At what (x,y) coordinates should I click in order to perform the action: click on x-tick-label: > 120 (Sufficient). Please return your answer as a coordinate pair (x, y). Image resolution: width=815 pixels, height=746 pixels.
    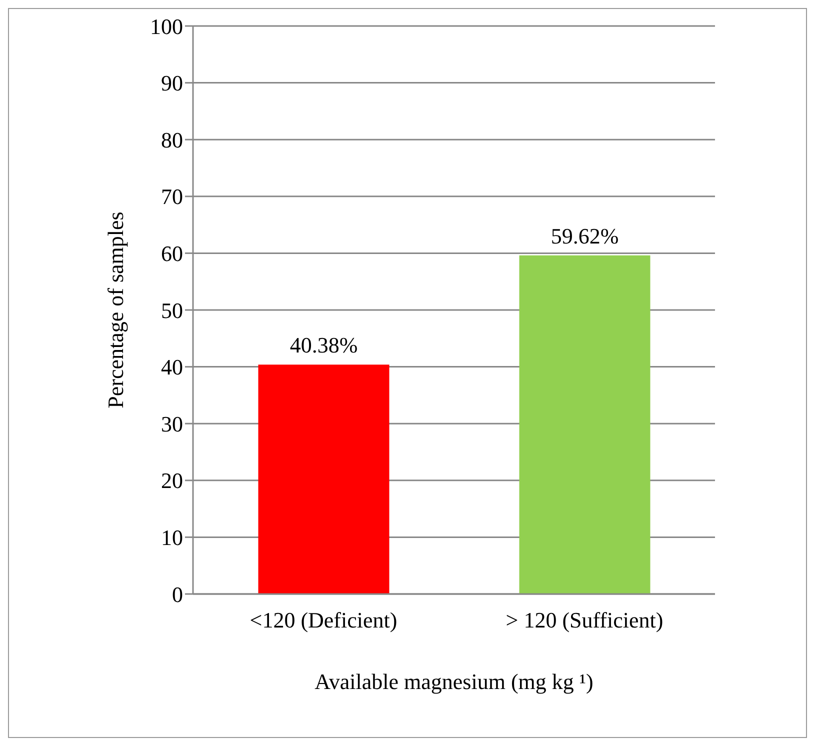
    Looking at the image, I should click on (585, 620).